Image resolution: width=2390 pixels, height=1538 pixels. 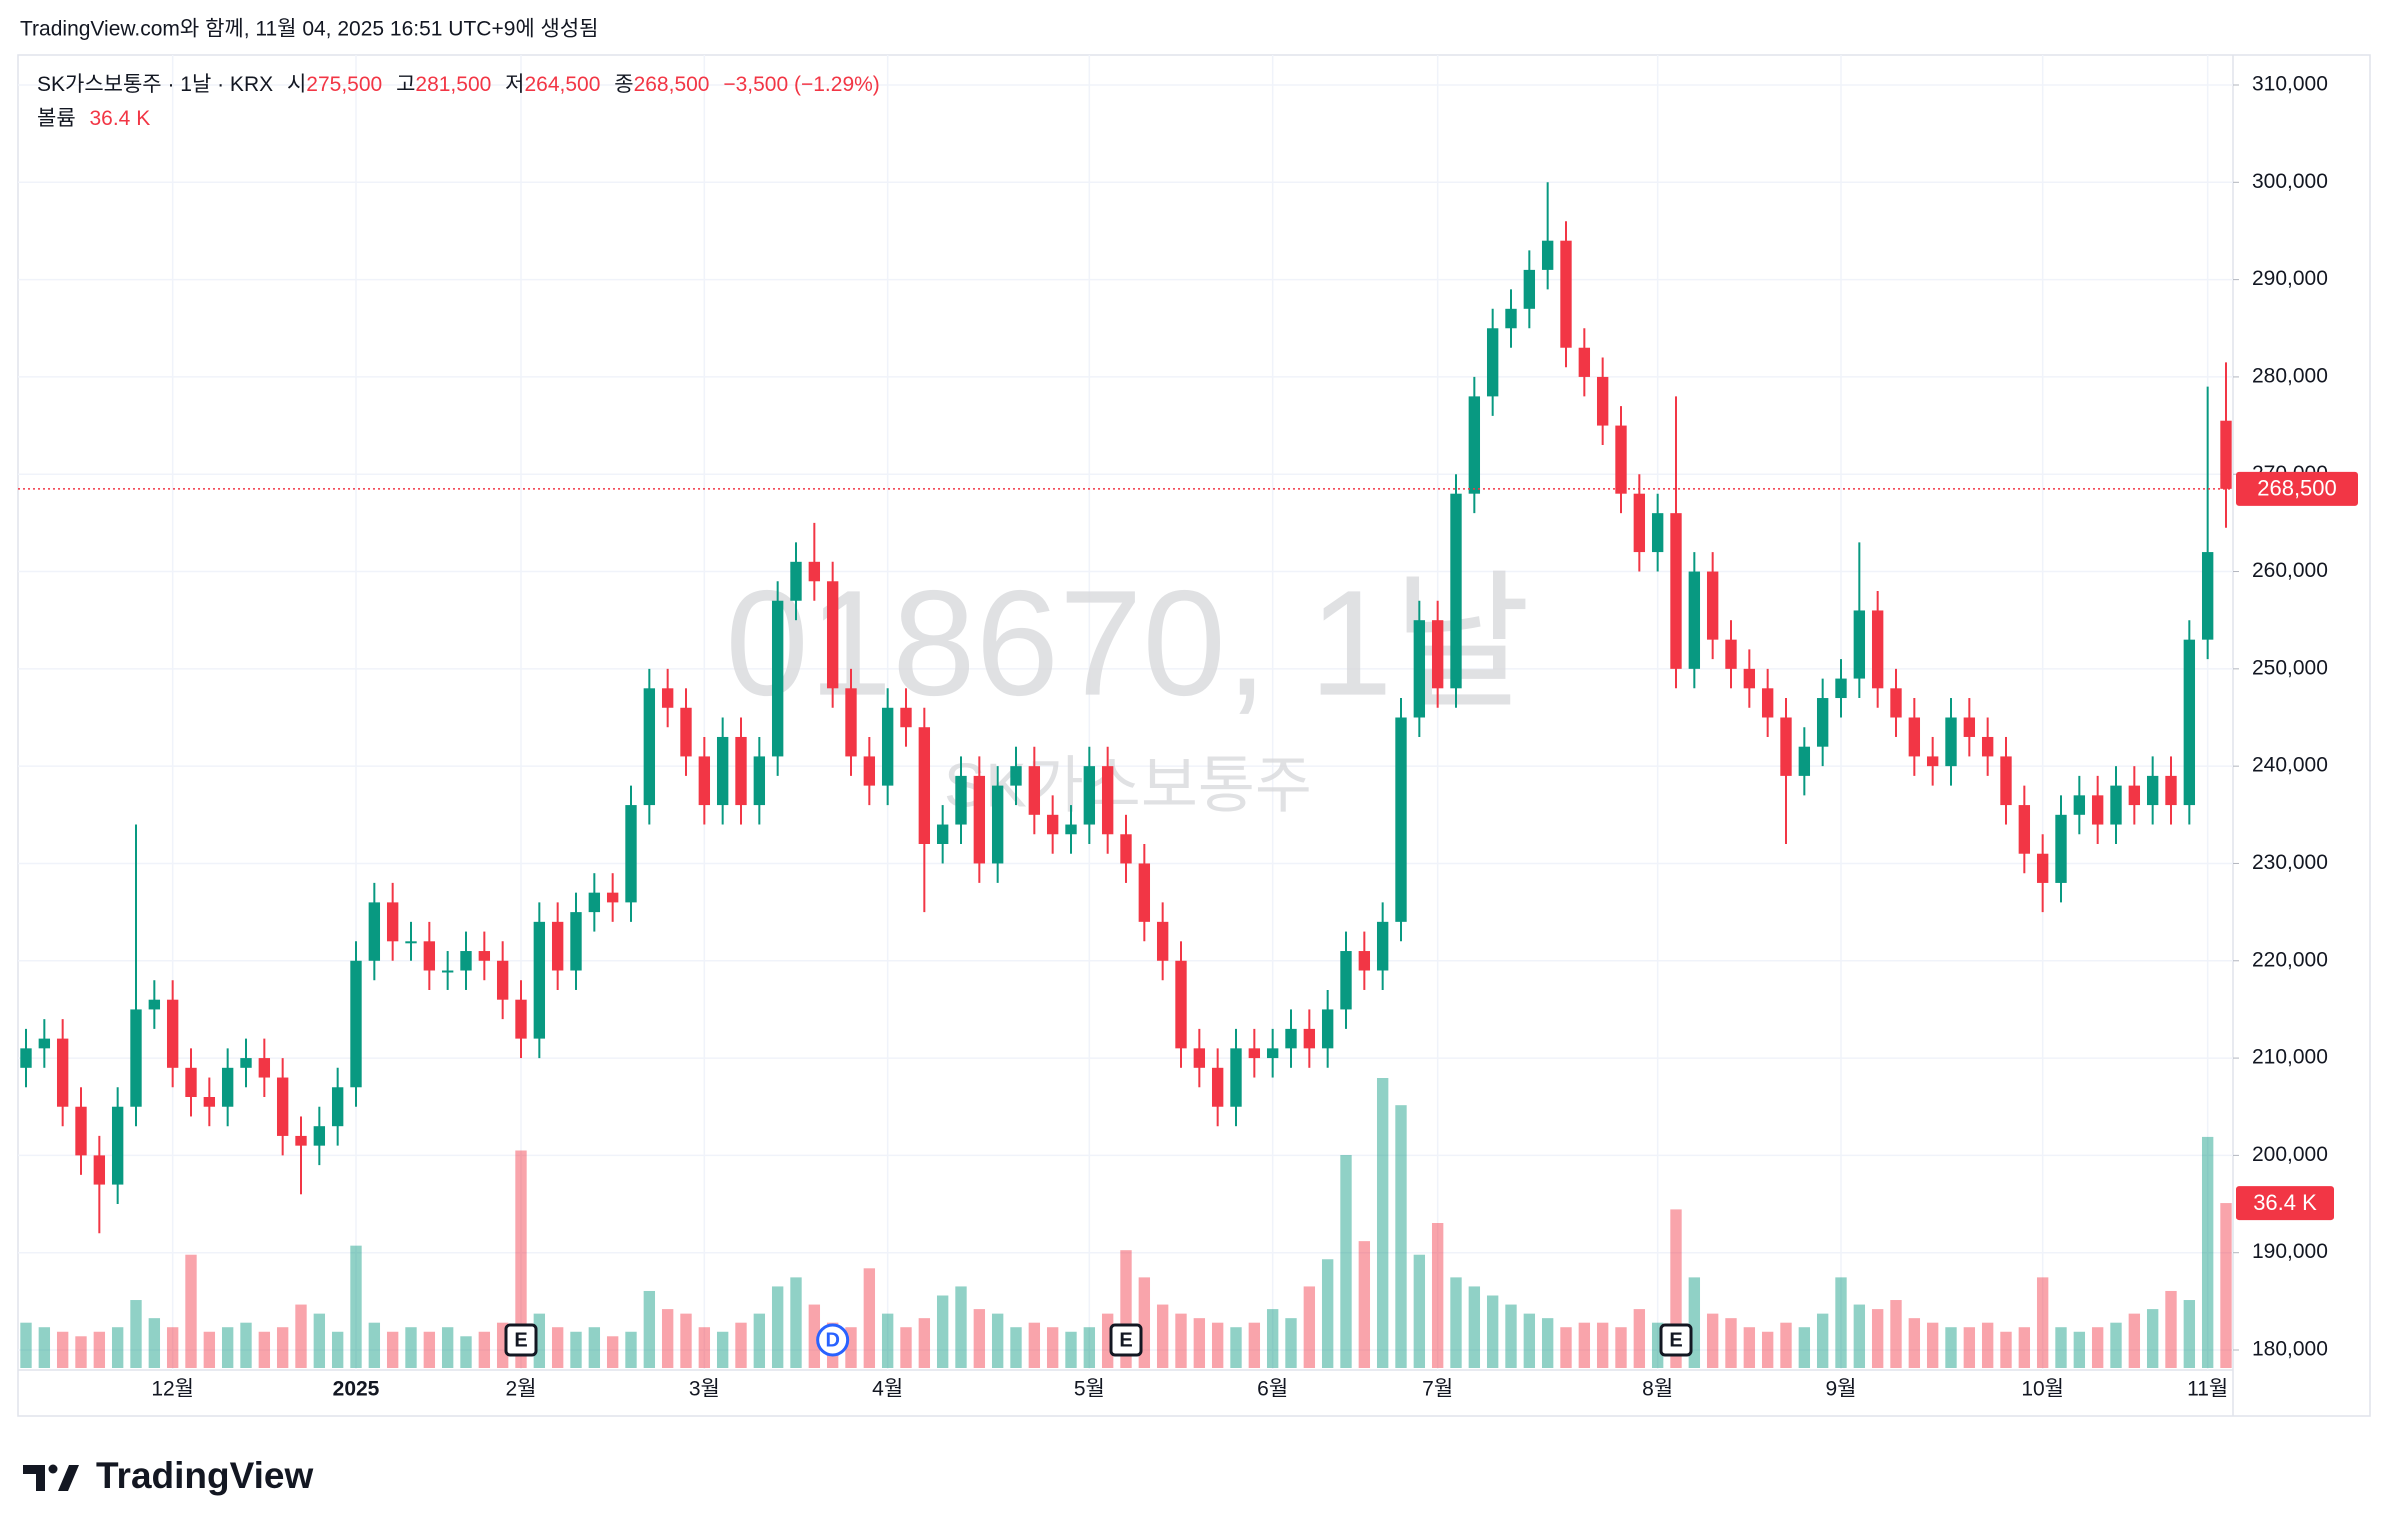 I want to click on y-tick-label: 260,000, so click(x=2290, y=570).